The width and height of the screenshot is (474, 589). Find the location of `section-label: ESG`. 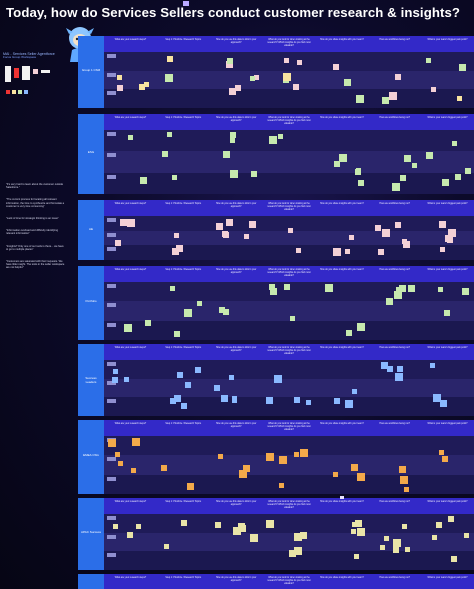

section-label: ESG is located at coordinates (91, 154).